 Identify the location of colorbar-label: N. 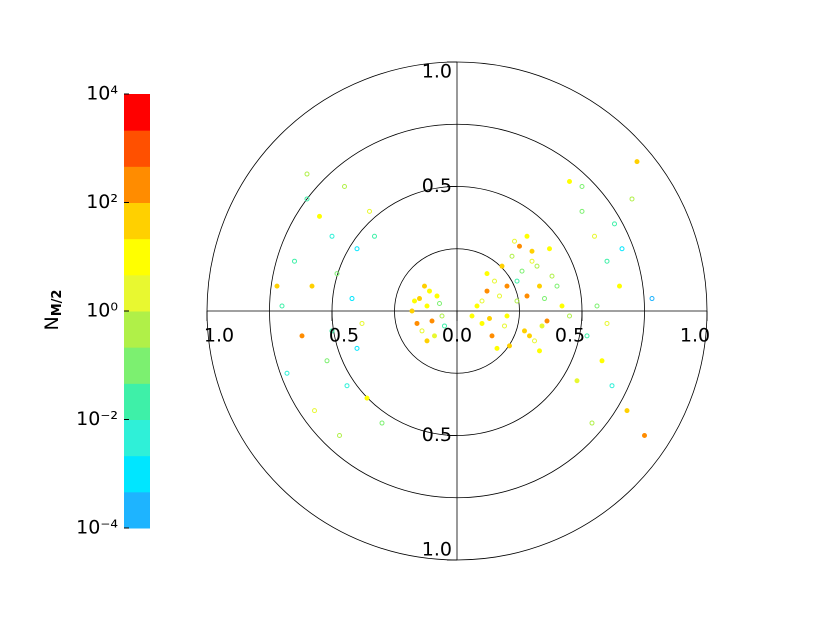
(52, 323).